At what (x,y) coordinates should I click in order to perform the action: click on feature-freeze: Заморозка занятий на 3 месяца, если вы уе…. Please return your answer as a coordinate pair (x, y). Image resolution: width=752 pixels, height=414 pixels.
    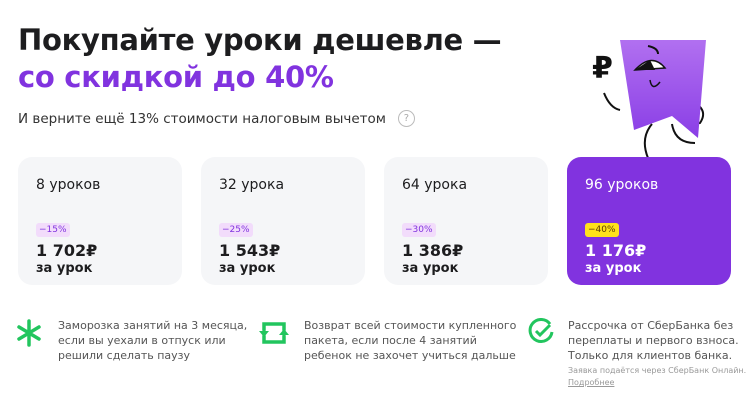
    Looking at the image, I should click on (130, 340).